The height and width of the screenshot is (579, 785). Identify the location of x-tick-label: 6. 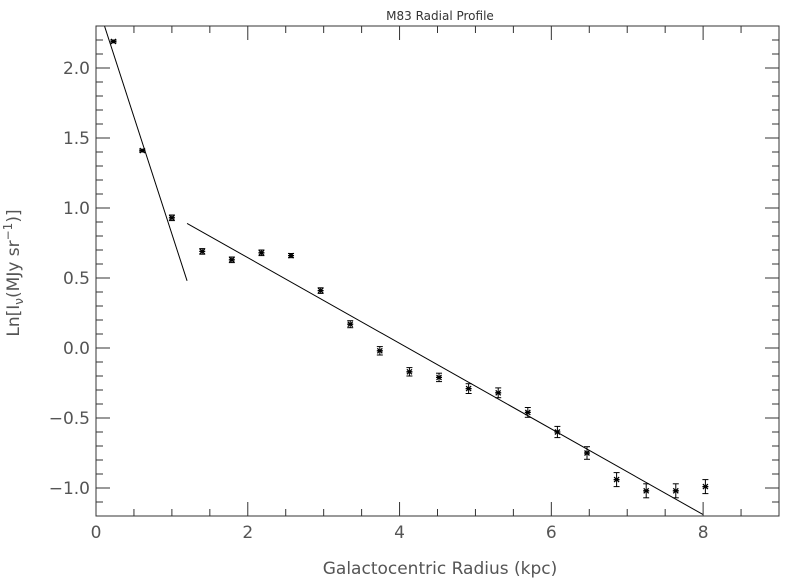
(551, 533).